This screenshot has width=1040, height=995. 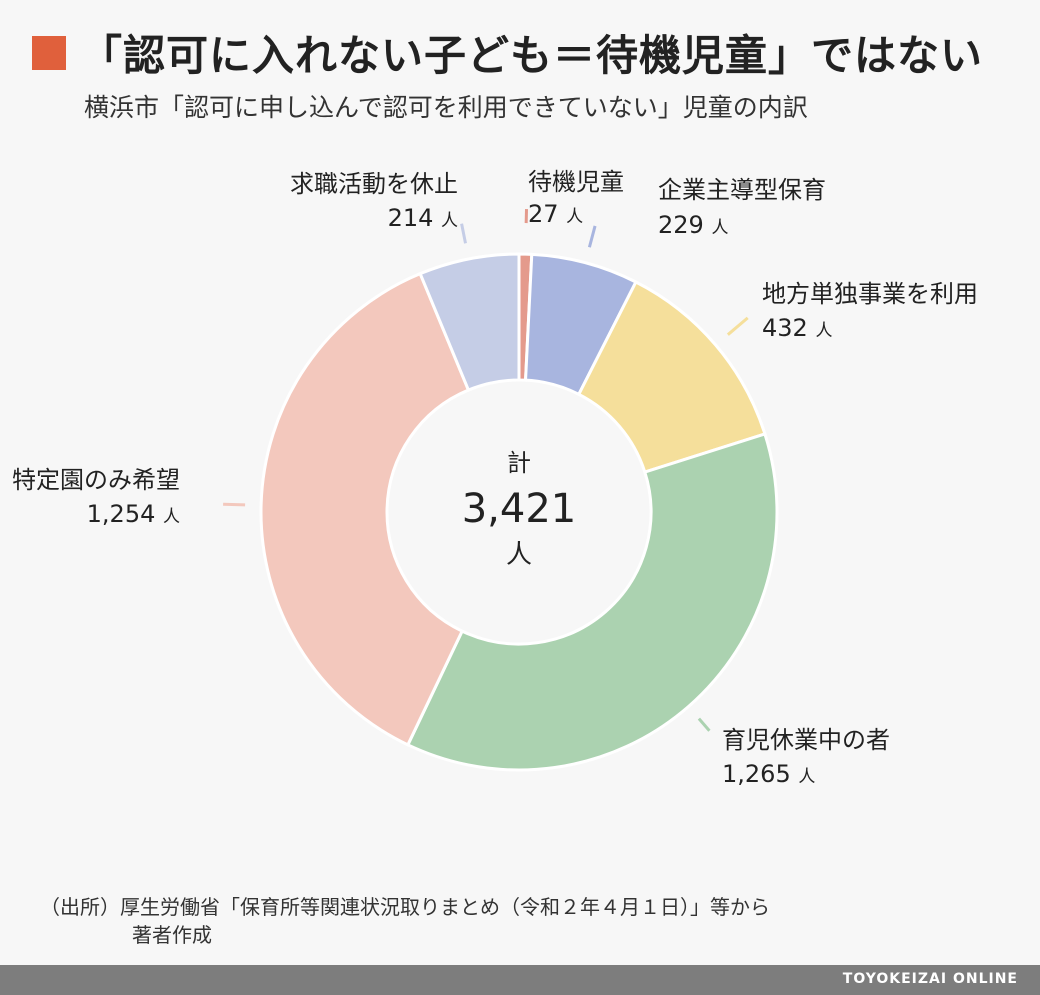 I want to click on center-caption: 計, so click(x=519, y=463).